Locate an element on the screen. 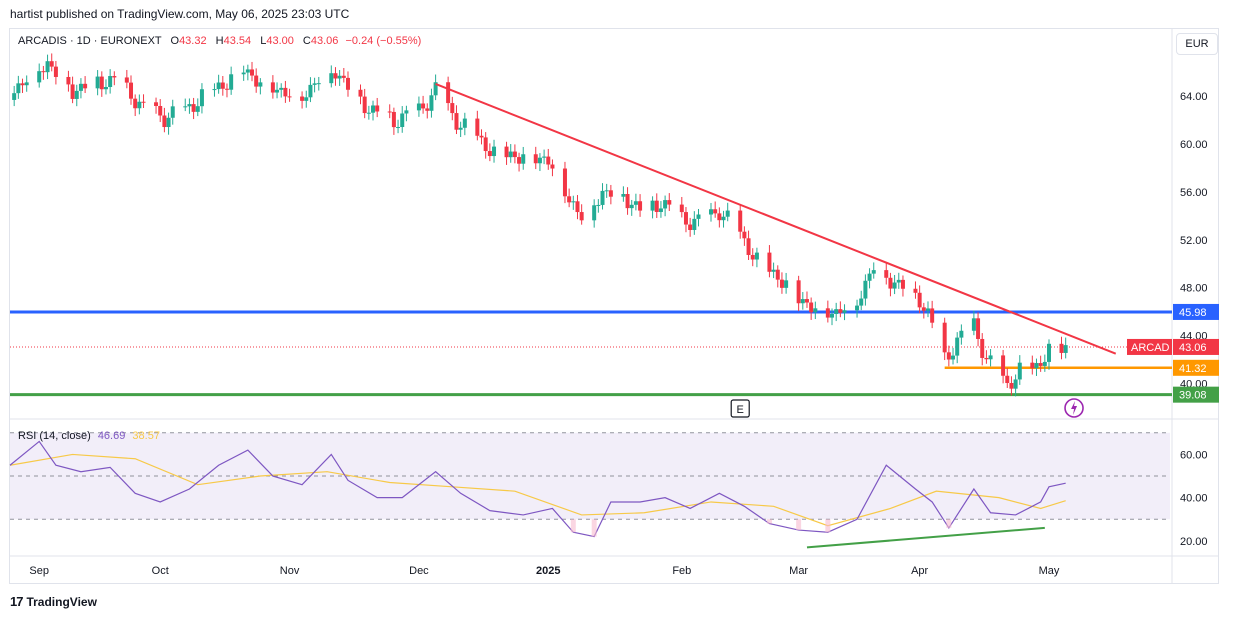  high-value: 43.54 is located at coordinates (237, 41).